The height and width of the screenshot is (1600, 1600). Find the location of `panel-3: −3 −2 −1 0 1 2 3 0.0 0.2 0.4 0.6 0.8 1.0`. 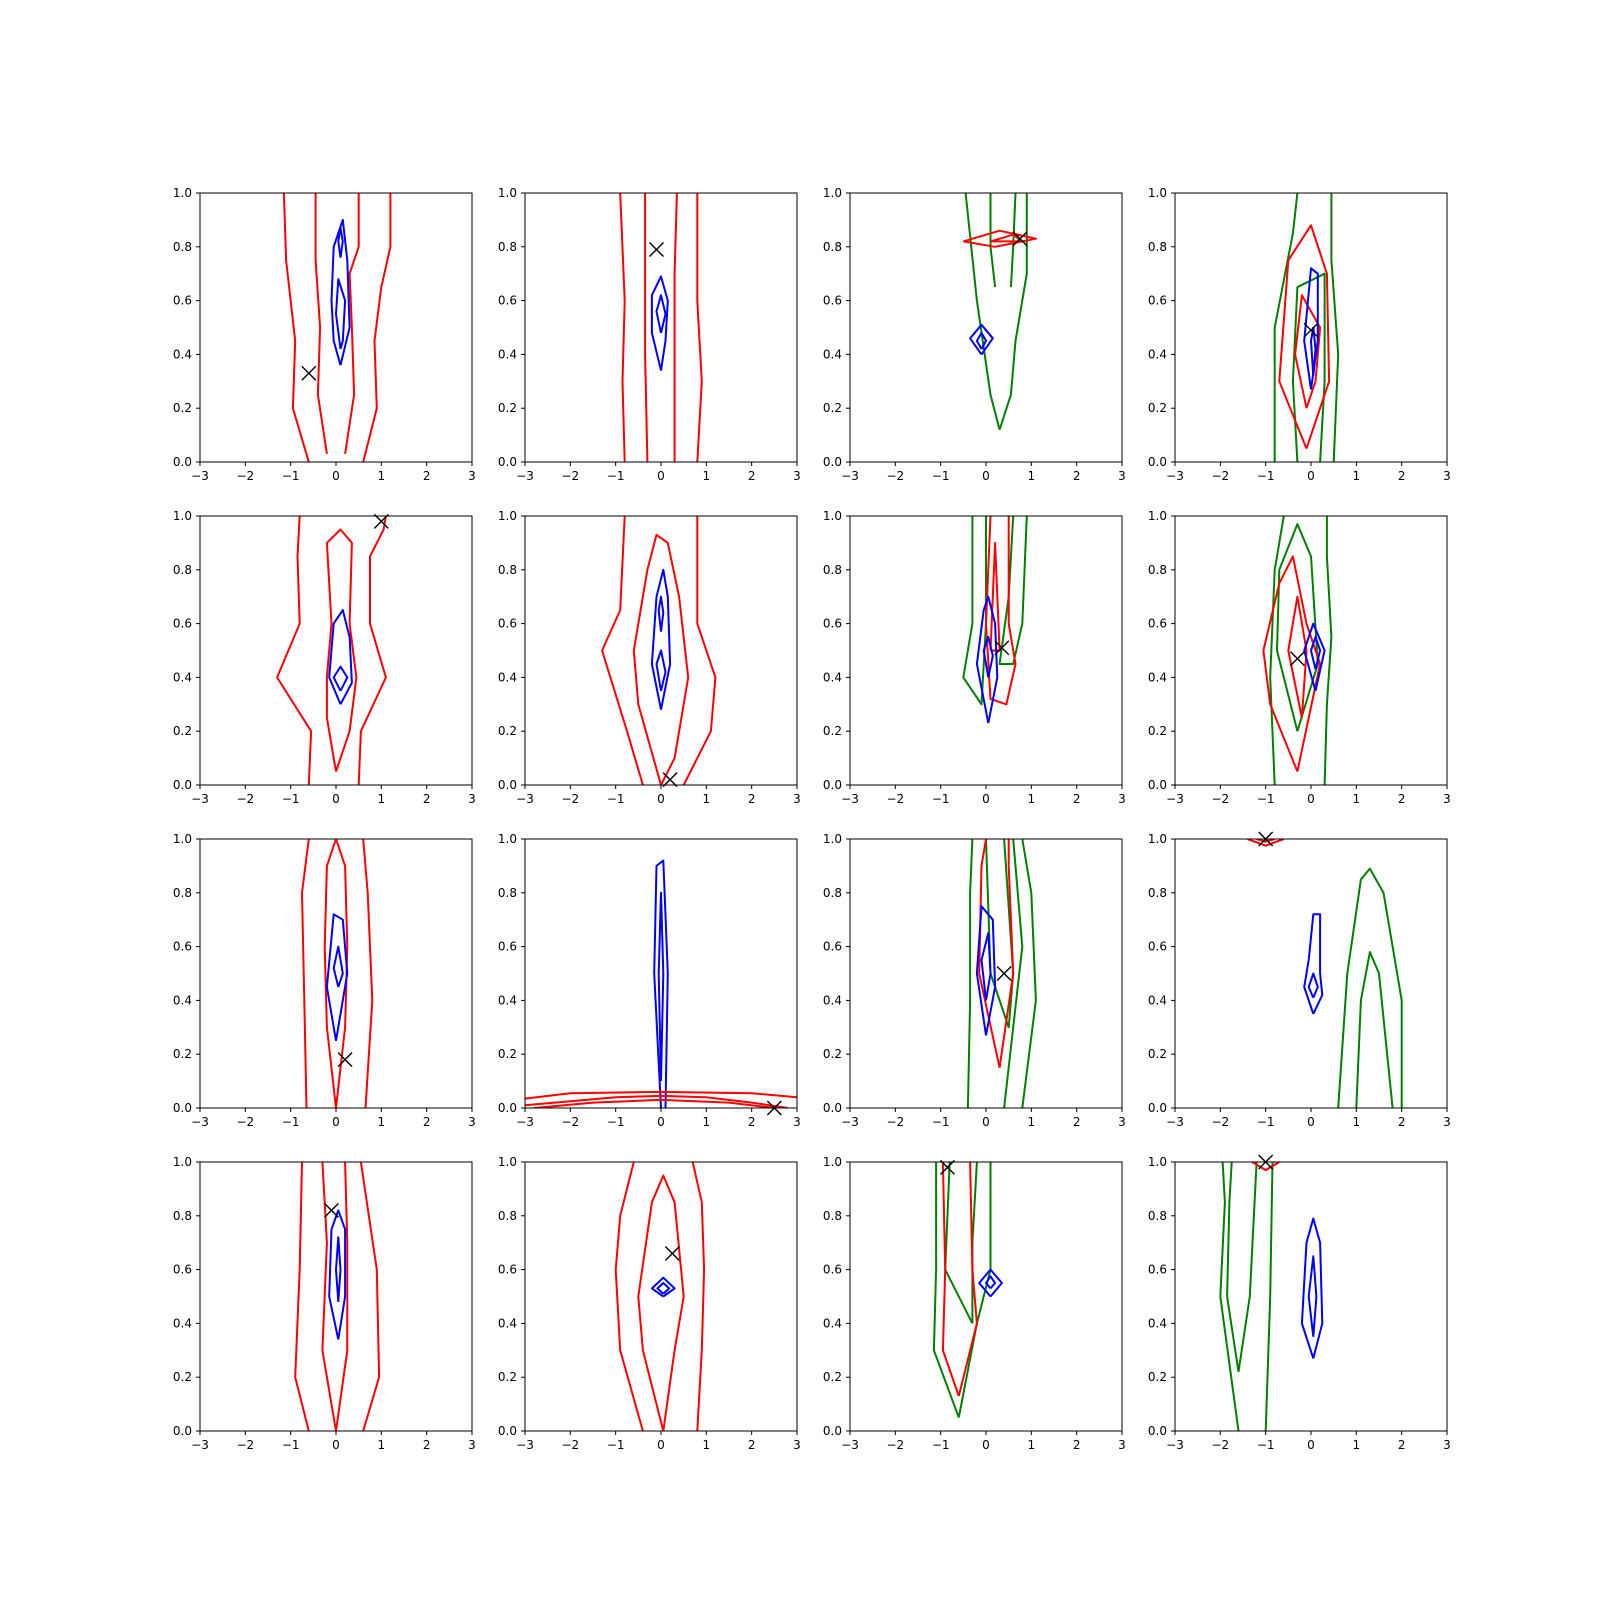

panel-3: −3 −2 −1 0 1 2 3 0.0 0.2 0.4 0.6 0.8 1.0 is located at coordinates (974, 334).